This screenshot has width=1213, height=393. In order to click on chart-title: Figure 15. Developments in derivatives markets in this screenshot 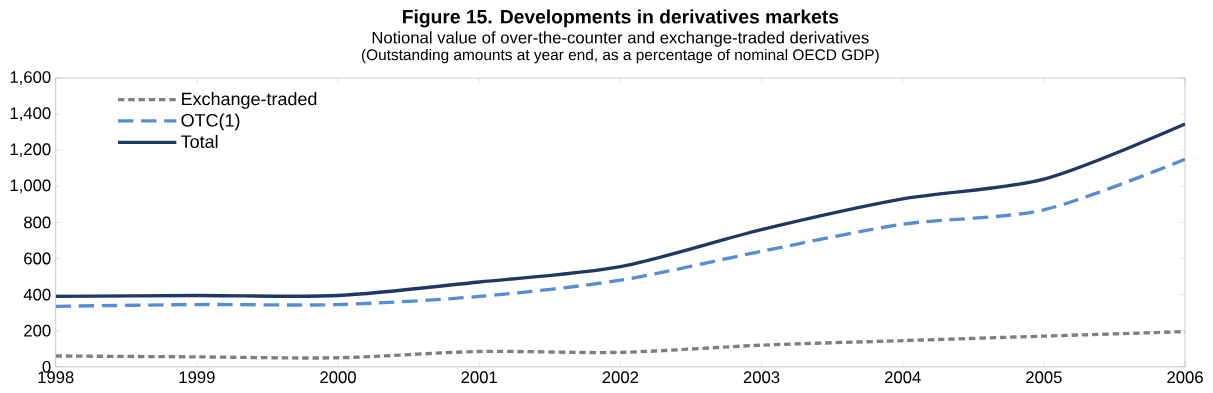, I will do `click(621, 18)`.